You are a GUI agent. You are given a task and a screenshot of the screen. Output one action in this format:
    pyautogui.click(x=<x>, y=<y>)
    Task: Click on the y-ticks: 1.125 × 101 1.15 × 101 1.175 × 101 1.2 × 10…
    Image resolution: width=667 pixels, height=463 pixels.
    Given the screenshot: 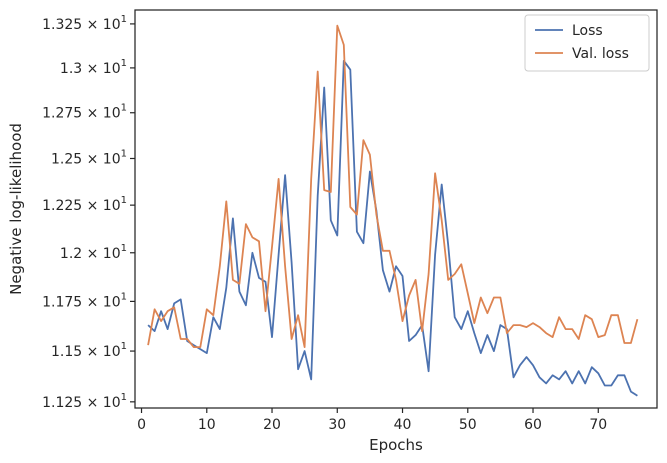 What is the action you would take?
    pyautogui.click(x=88, y=212)
    